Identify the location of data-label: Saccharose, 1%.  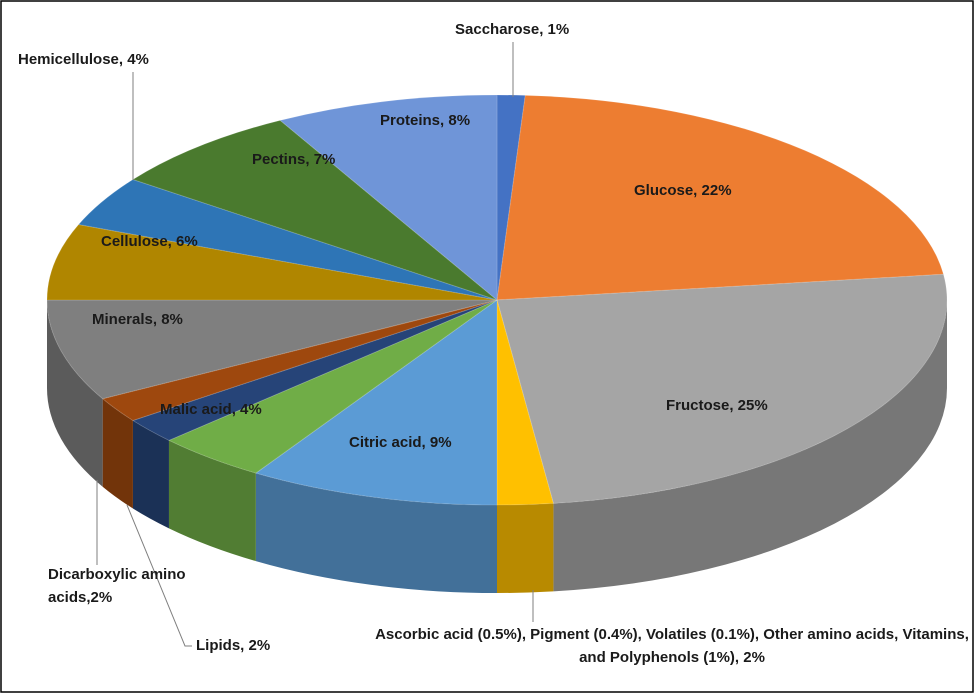
(512, 29).